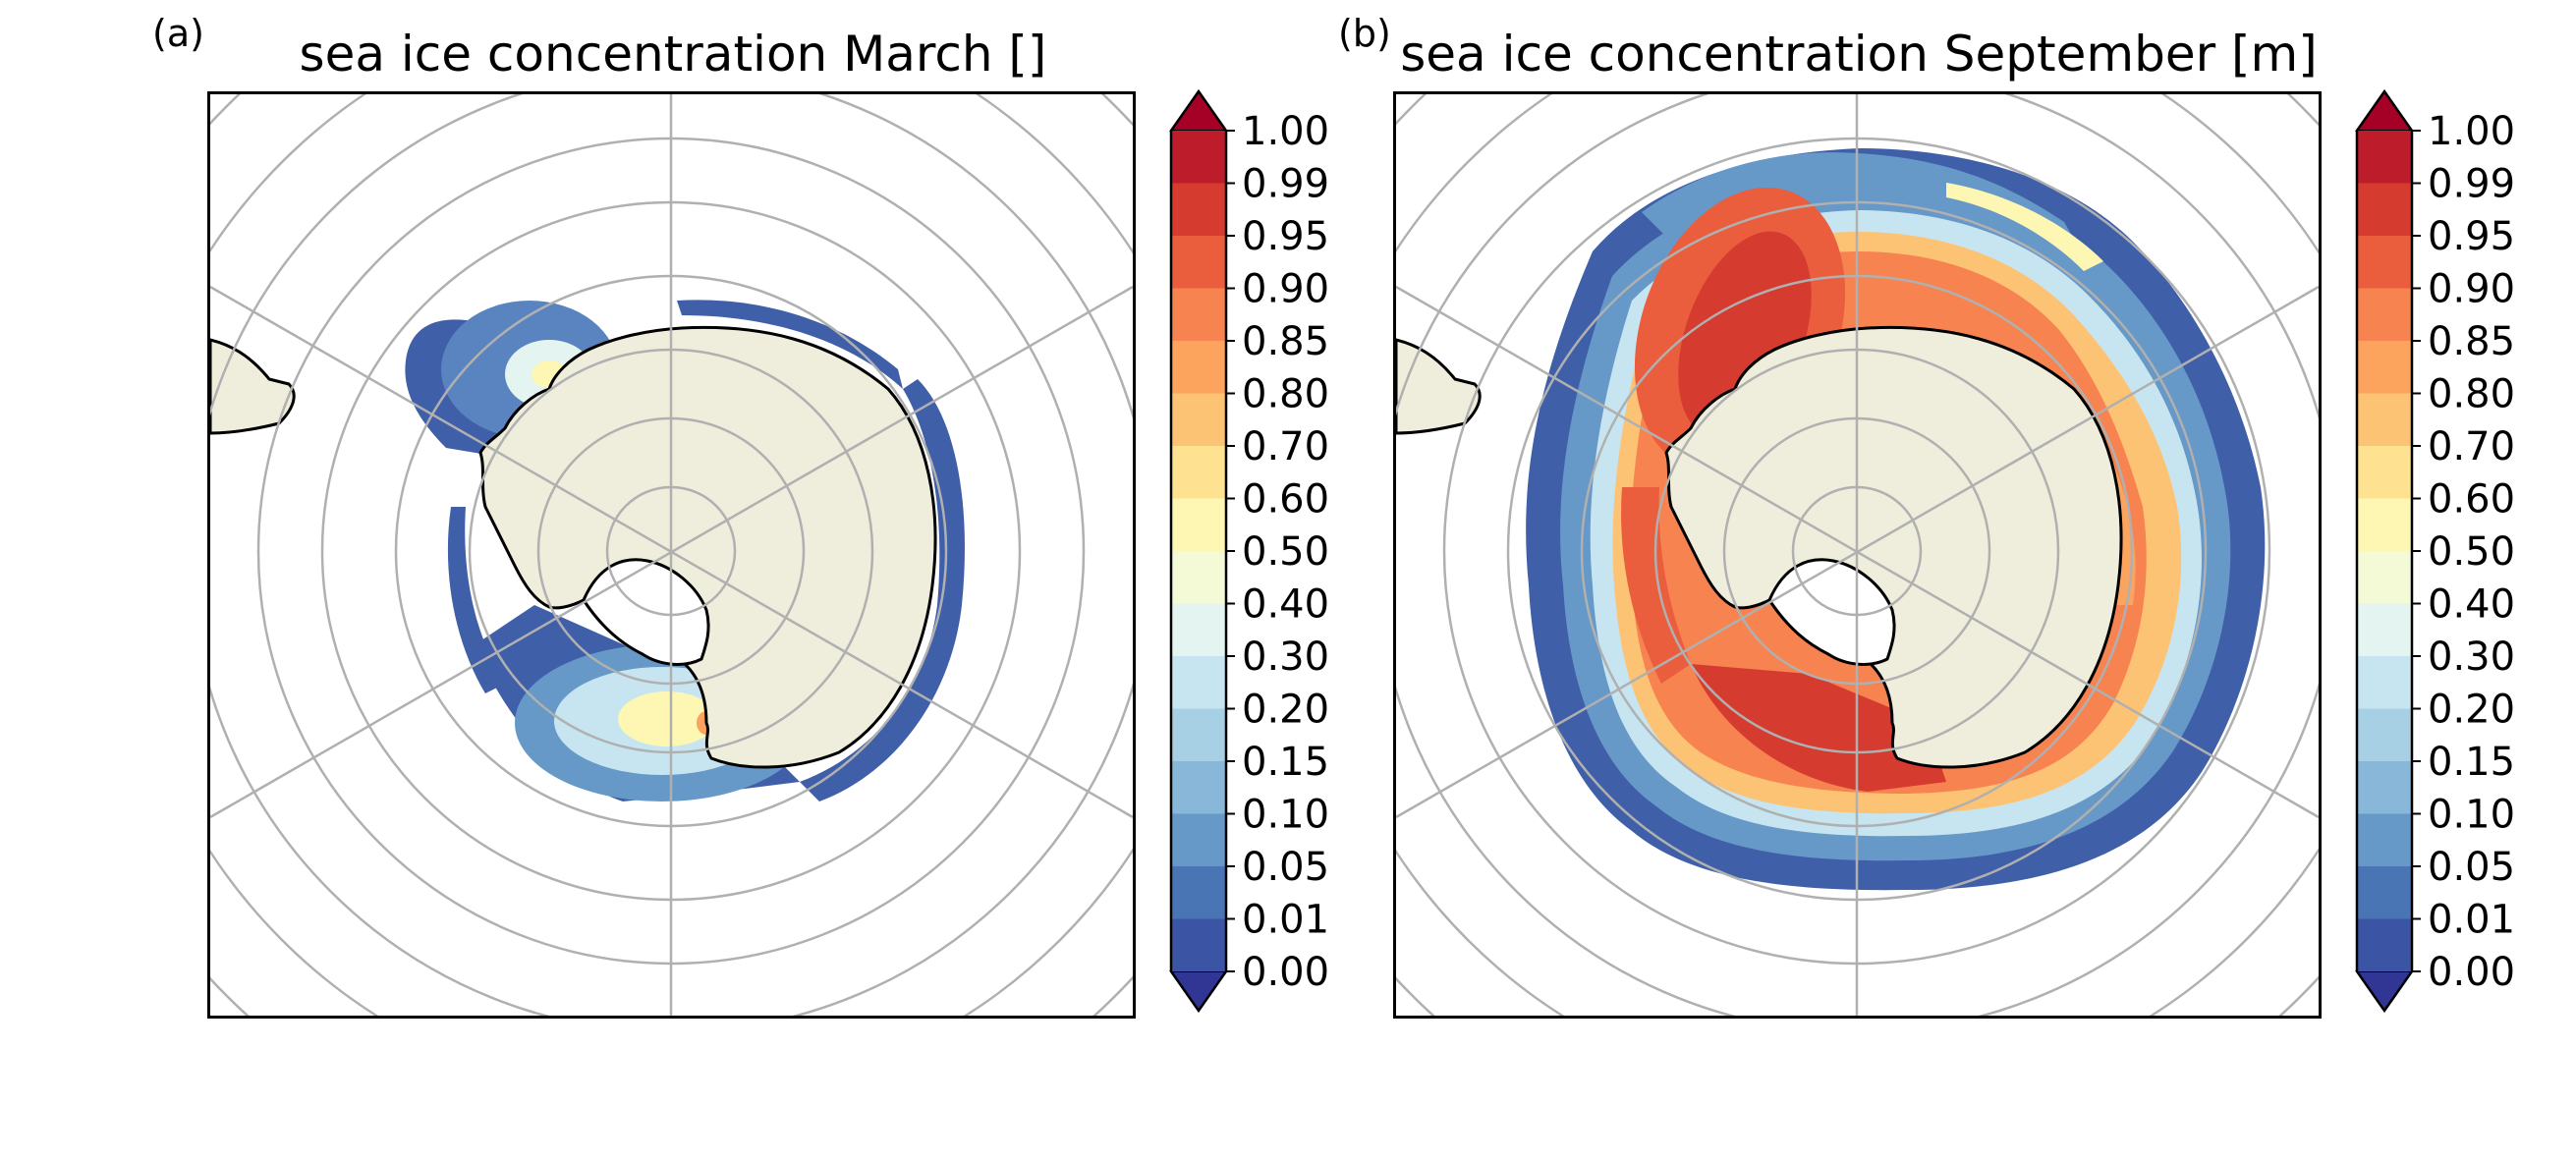  I want to click on land-antarctica-b, so click(1759, 547).